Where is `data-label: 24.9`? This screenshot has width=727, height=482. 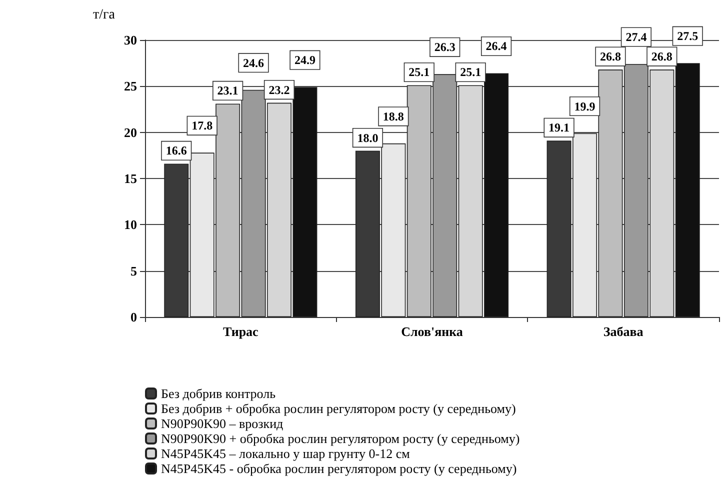 data-label: 24.9 is located at coordinates (305, 60).